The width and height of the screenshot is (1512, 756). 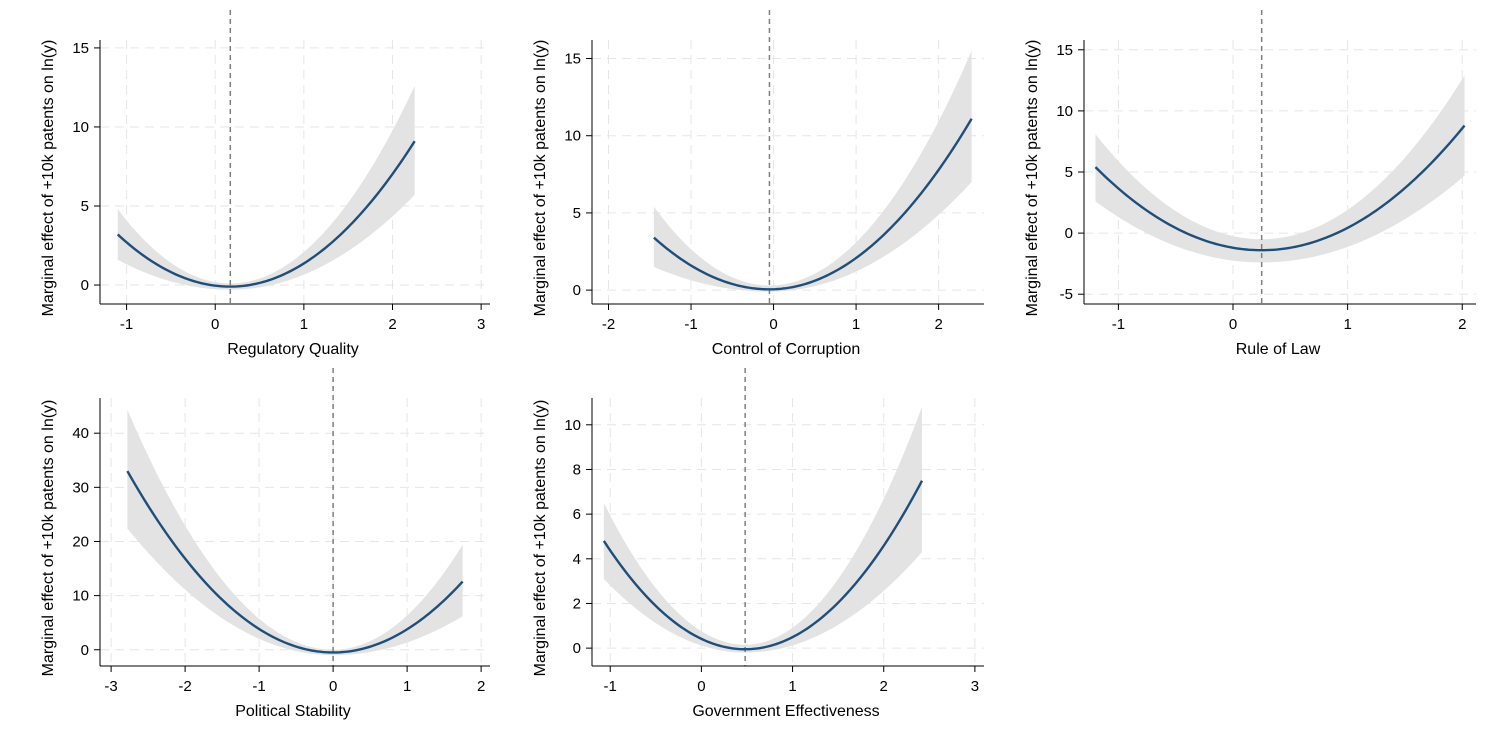 What do you see at coordinates (293, 711) in the screenshot?
I see `x-axis-label: Political Stability` at bounding box center [293, 711].